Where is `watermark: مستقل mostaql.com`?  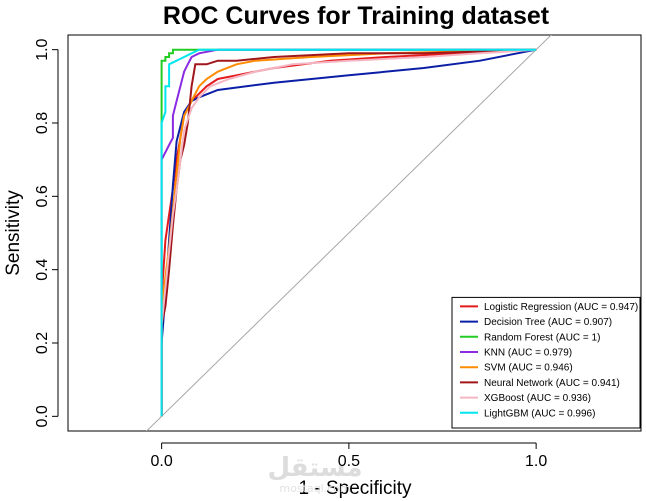
watermark: مستقل mostaql.com is located at coordinates (314, 474).